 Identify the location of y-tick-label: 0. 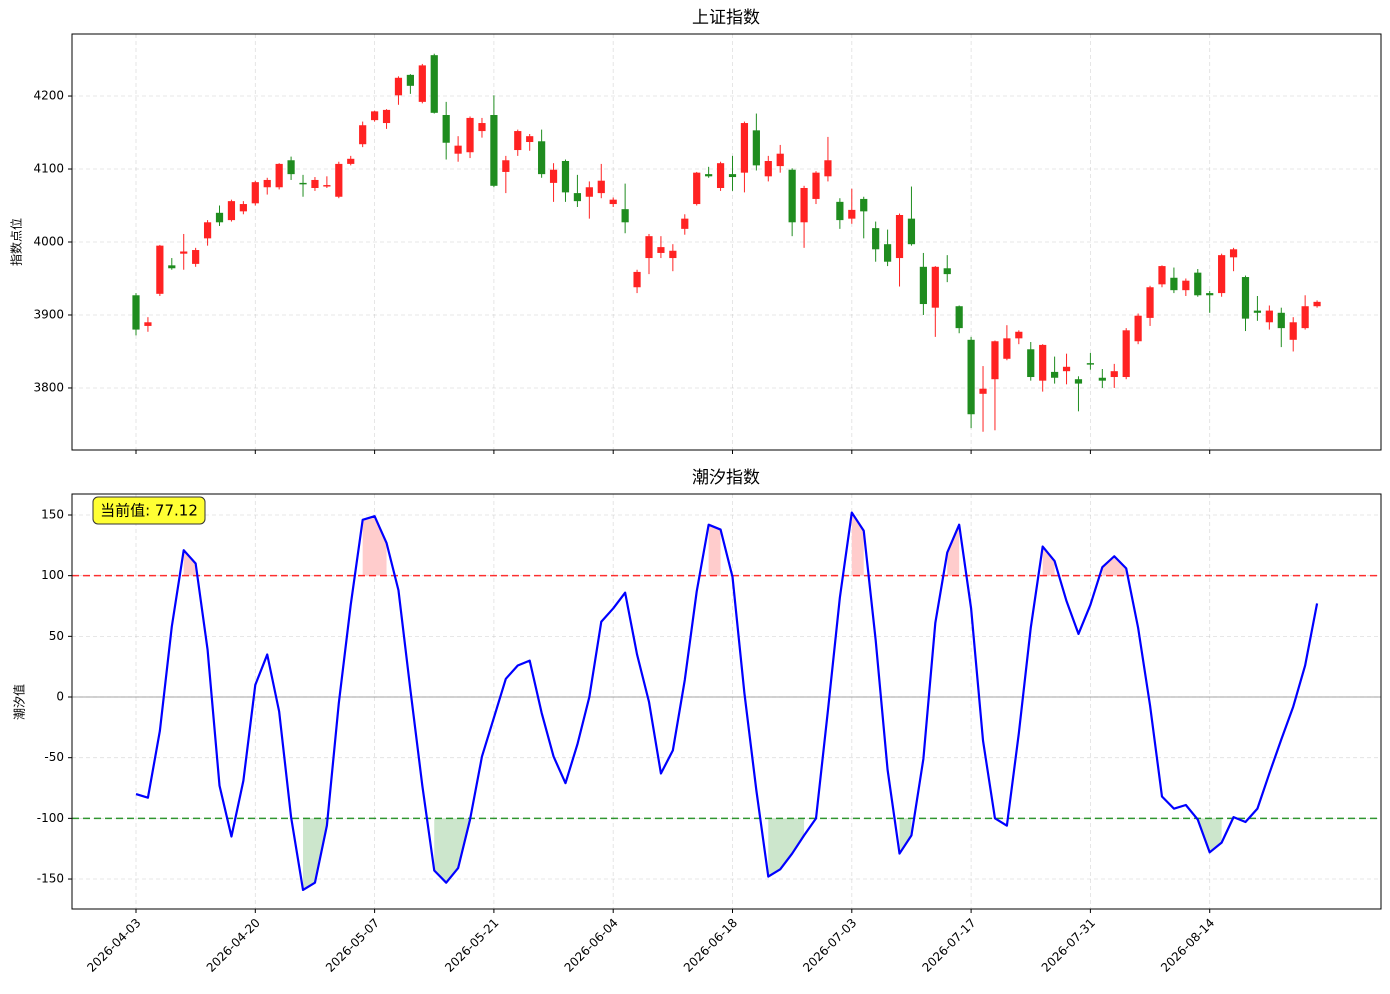
(60, 697).